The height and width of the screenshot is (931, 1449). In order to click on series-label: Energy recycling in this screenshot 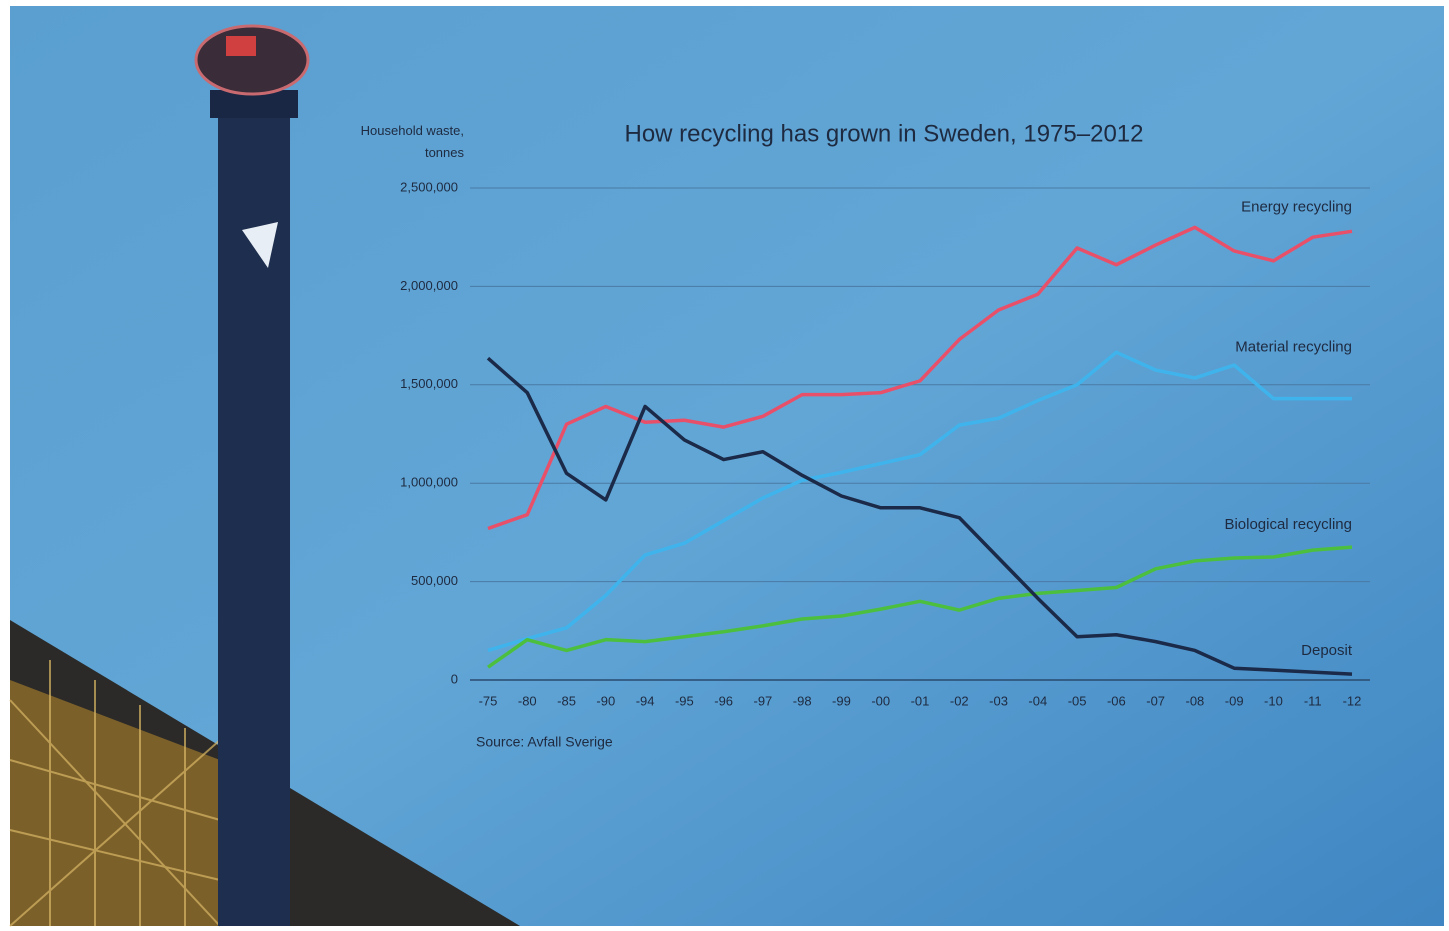, I will do `click(1296, 206)`.